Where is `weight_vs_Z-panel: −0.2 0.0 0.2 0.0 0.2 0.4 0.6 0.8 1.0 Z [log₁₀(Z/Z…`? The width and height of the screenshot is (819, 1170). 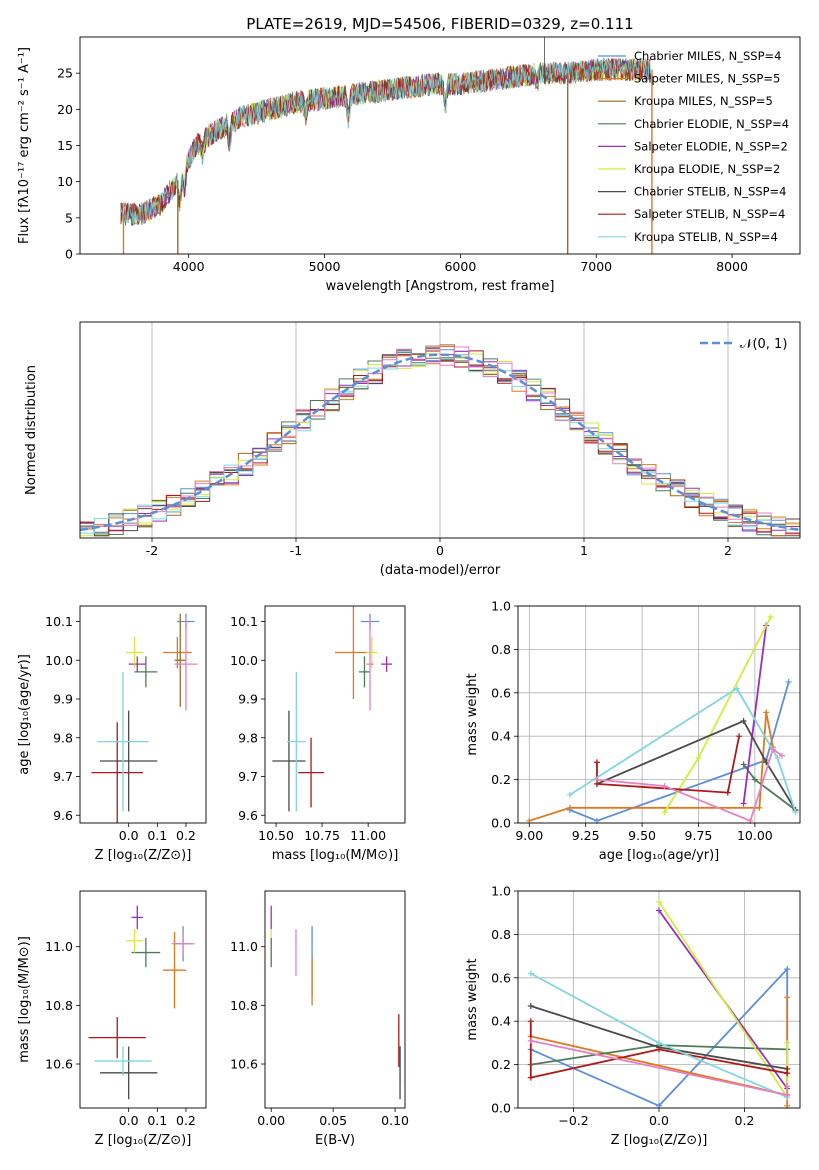 weight_vs_Z-panel: −0.2 0.0 0.2 0.0 0.2 0.4 0.6 0.8 1.0 Z [log₁₀(Z/Z… is located at coordinates (633, 1016).